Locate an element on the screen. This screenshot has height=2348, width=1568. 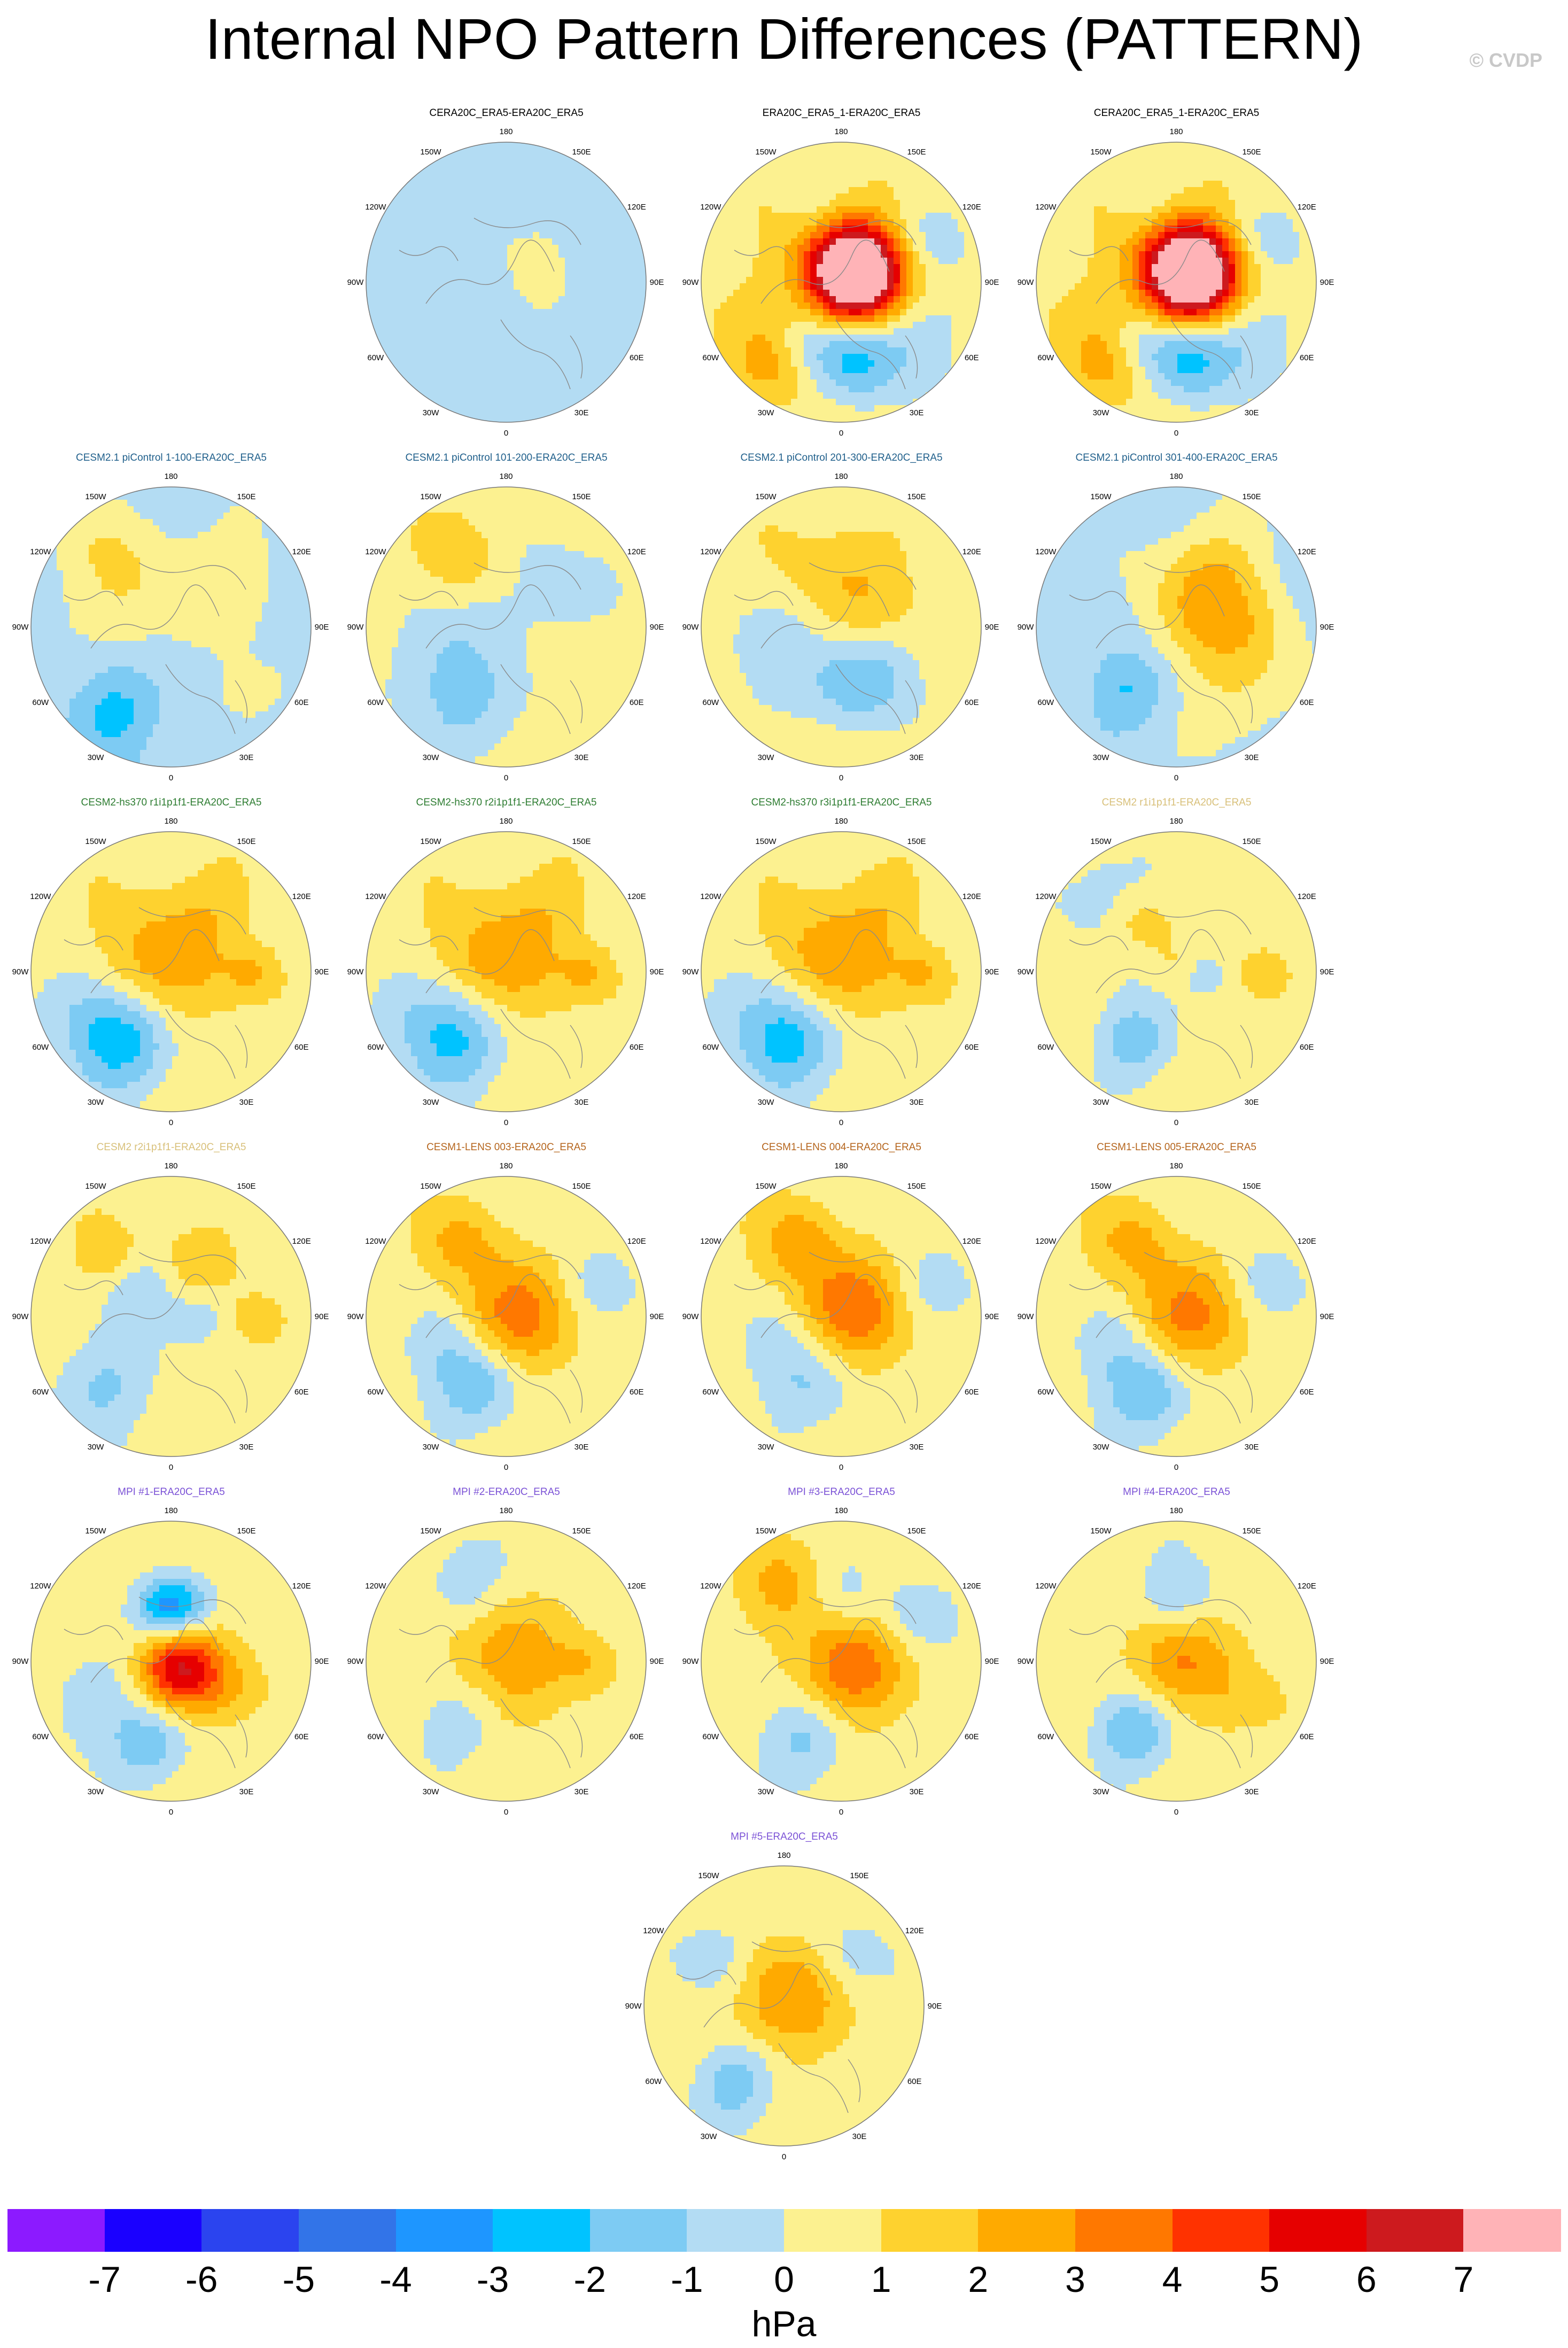
colorbar-tick-label: -6 is located at coordinates (202, 2279).